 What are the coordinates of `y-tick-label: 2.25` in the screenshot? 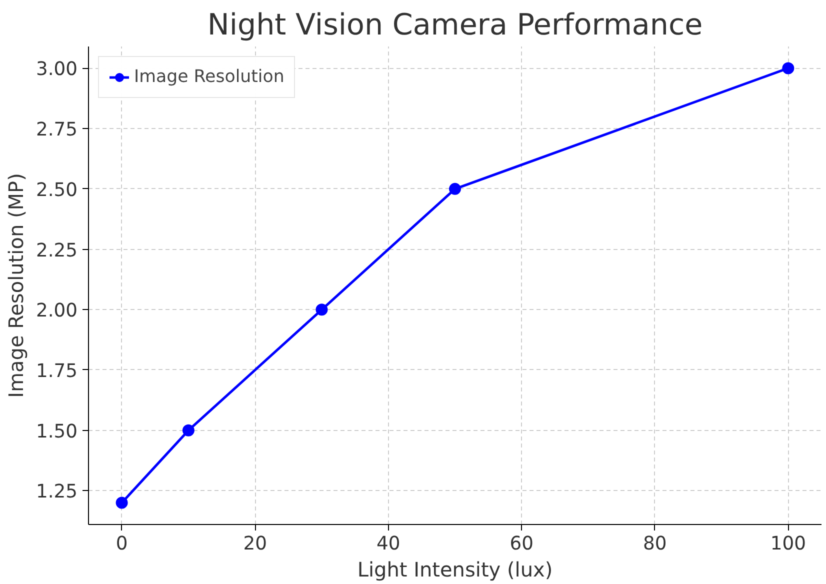 It's located at (57, 251).